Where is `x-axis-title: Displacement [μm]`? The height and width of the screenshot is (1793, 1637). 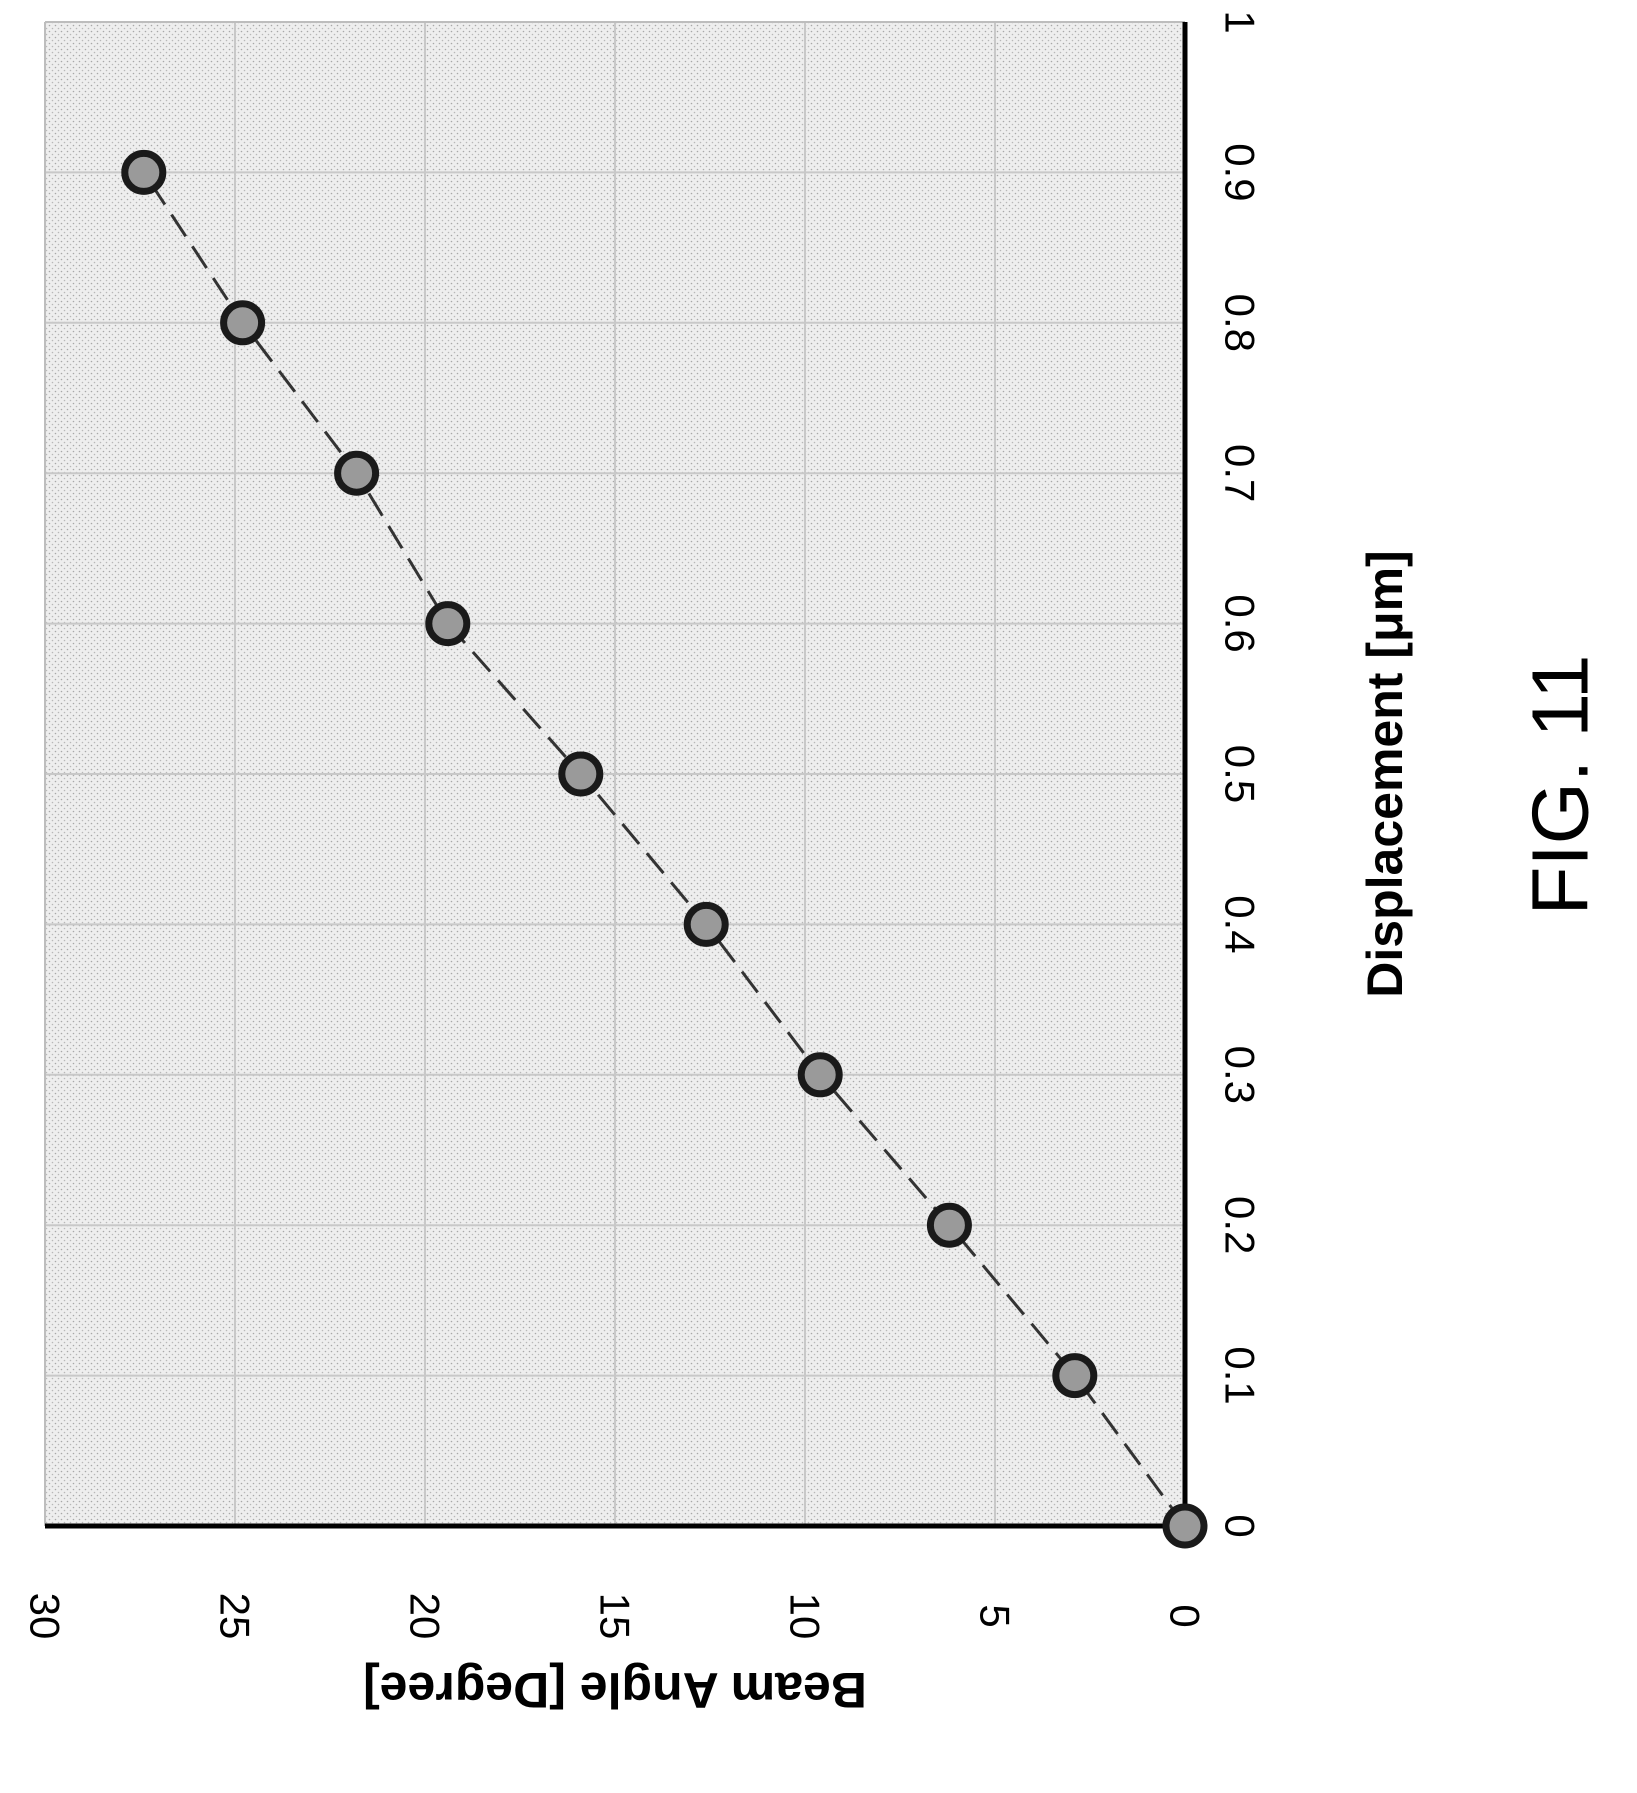 x-axis-title: Displacement [μm] is located at coordinates (1385, 773).